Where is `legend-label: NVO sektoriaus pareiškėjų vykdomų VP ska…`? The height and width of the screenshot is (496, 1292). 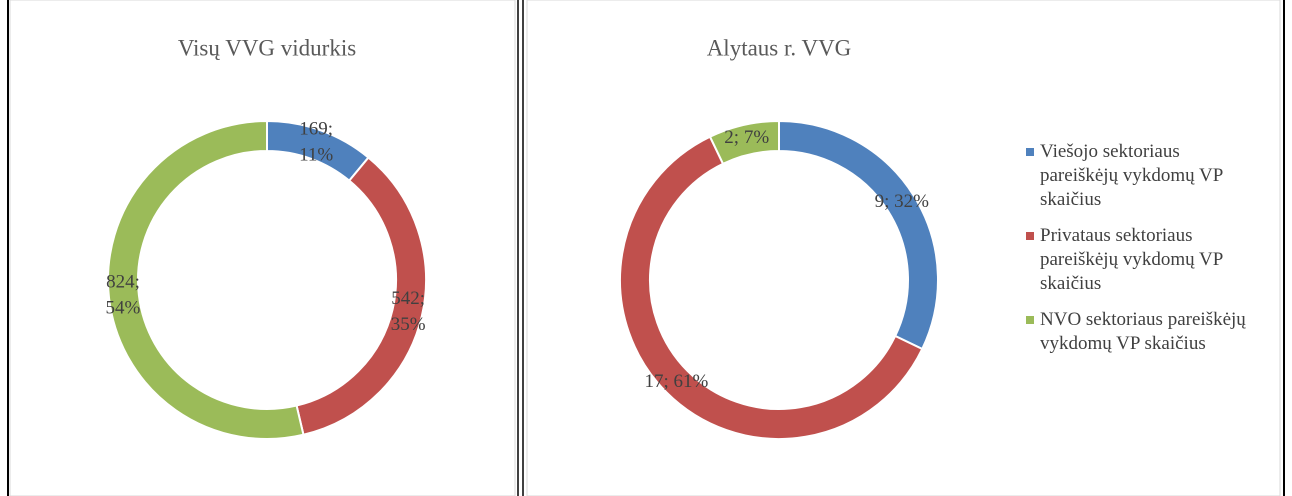 legend-label: NVO sektoriaus pareiškėjų vykdomų VP ska… is located at coordinates (1143, 331).